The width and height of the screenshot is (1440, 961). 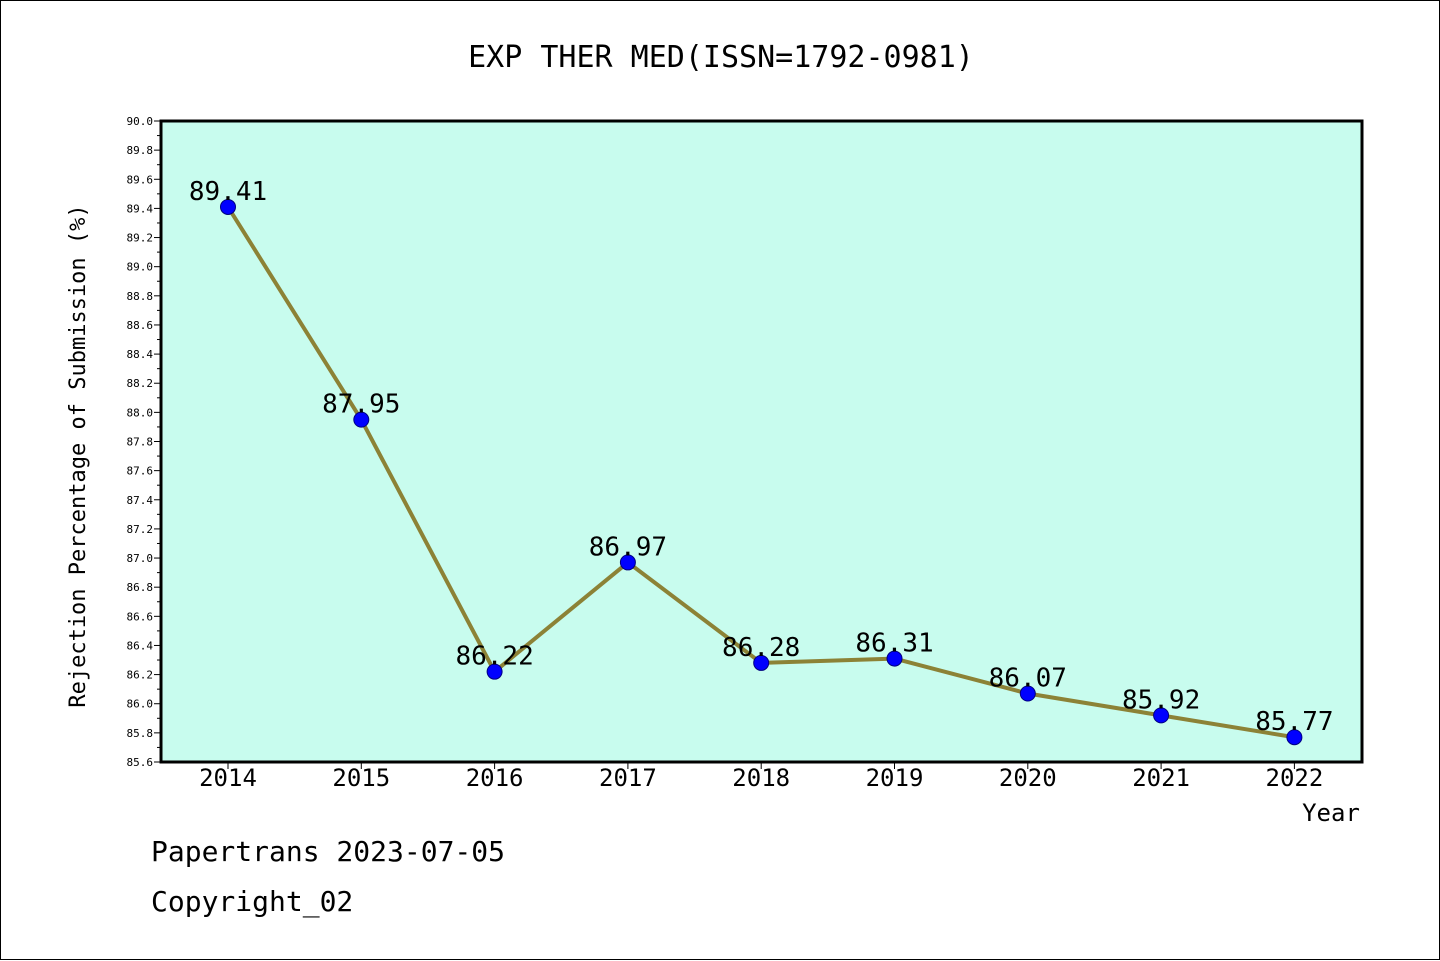 I want to click on x-axis-label: Year, so click(x=1331, y=813).